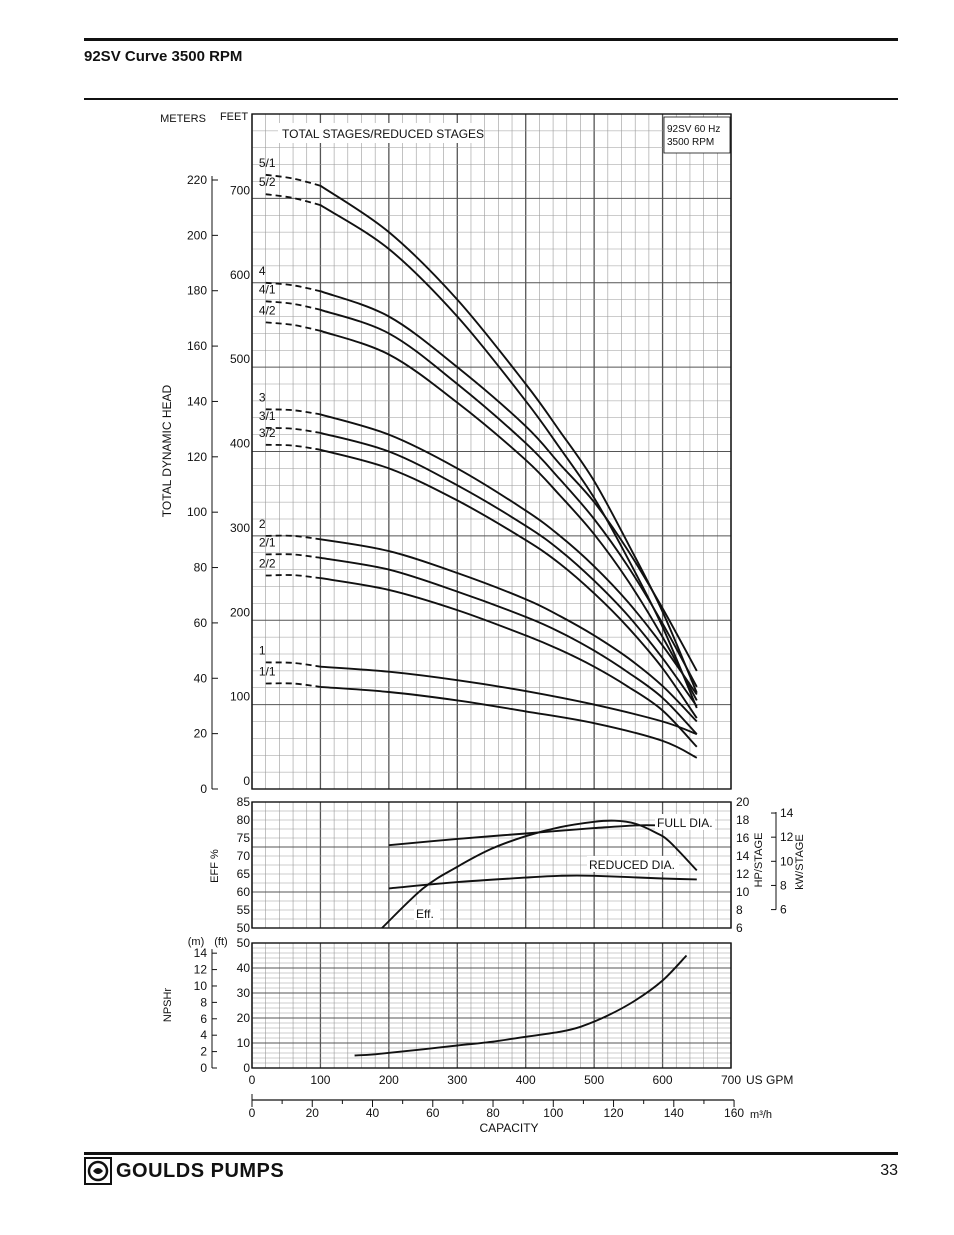 This screenshot has width=954, height=1235. I want to click on kw-tick-label: 14, so click(787, 813).